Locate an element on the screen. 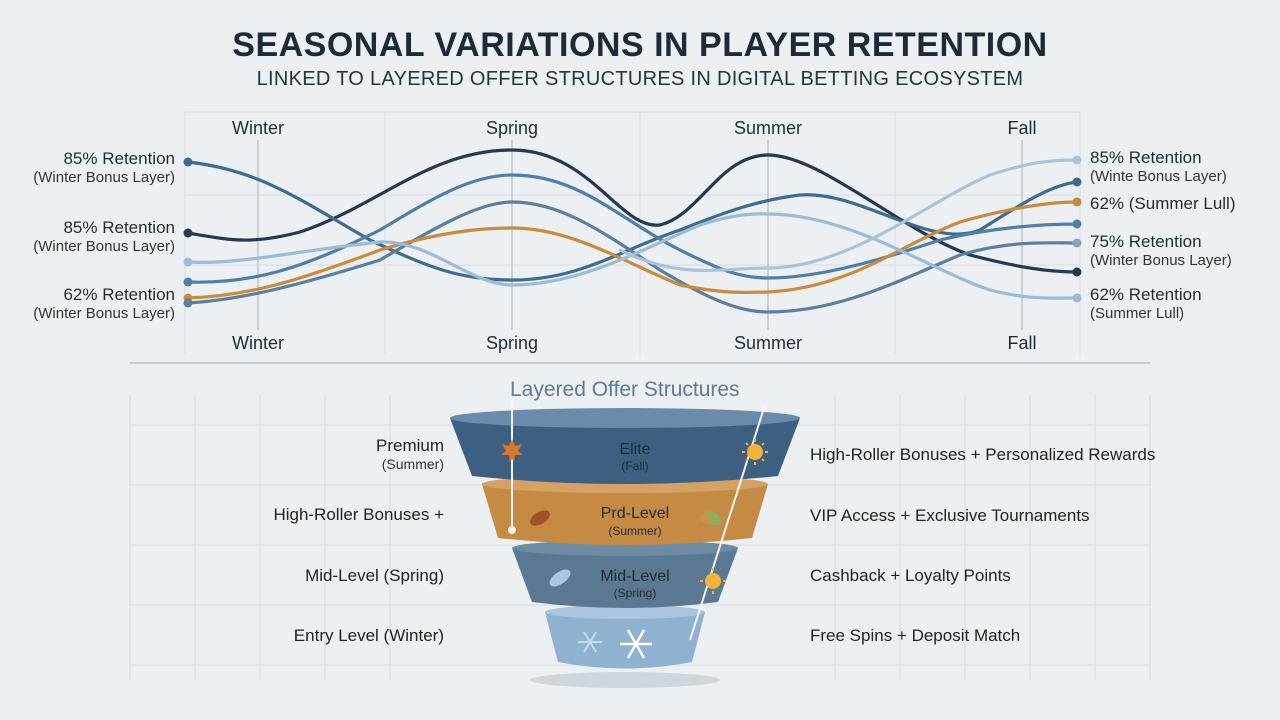  season-bottom-spring: Spring is located at coordinates (512, 343).